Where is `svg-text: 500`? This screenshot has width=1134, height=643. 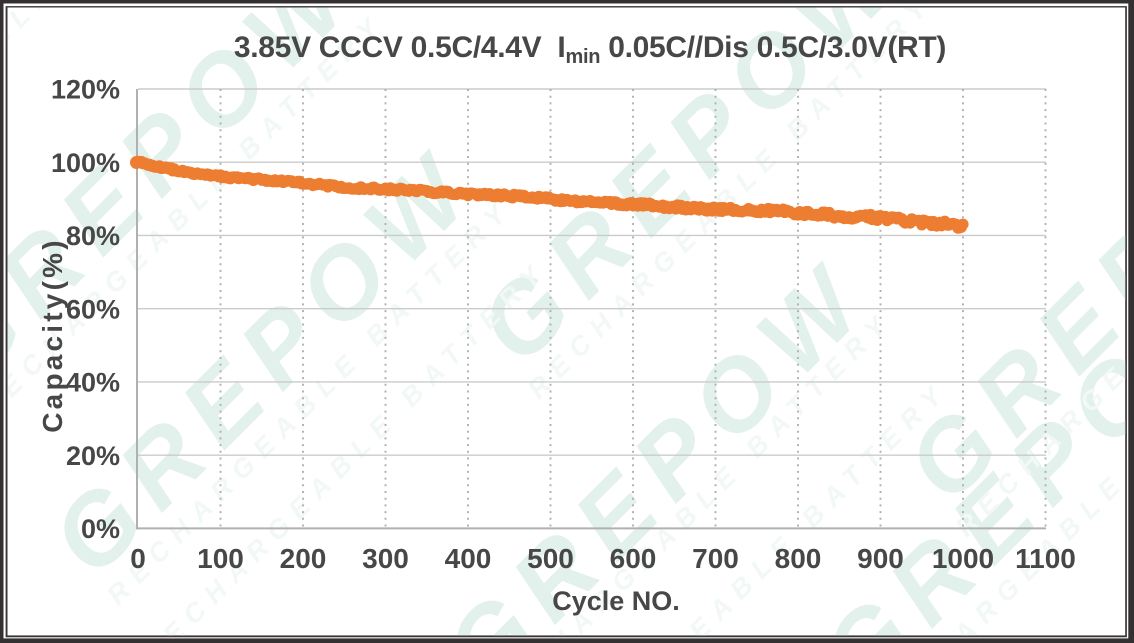 svg-text: 500 is located at coordinates (550, 558).